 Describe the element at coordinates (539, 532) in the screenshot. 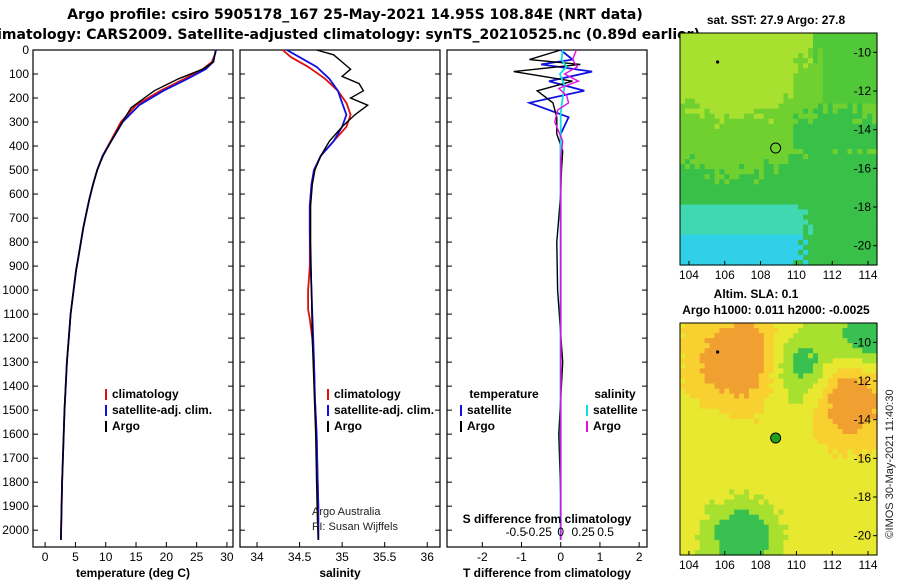

I see `s-tick-label: -0.25` at that location.